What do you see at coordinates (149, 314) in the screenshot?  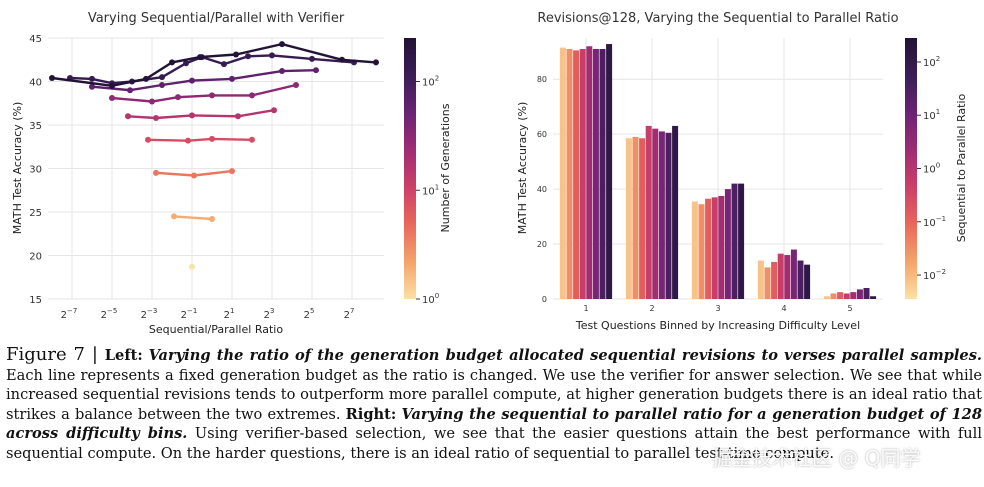 I see `left-x-tick-2: 2−3` at bounding box center [149, 314].